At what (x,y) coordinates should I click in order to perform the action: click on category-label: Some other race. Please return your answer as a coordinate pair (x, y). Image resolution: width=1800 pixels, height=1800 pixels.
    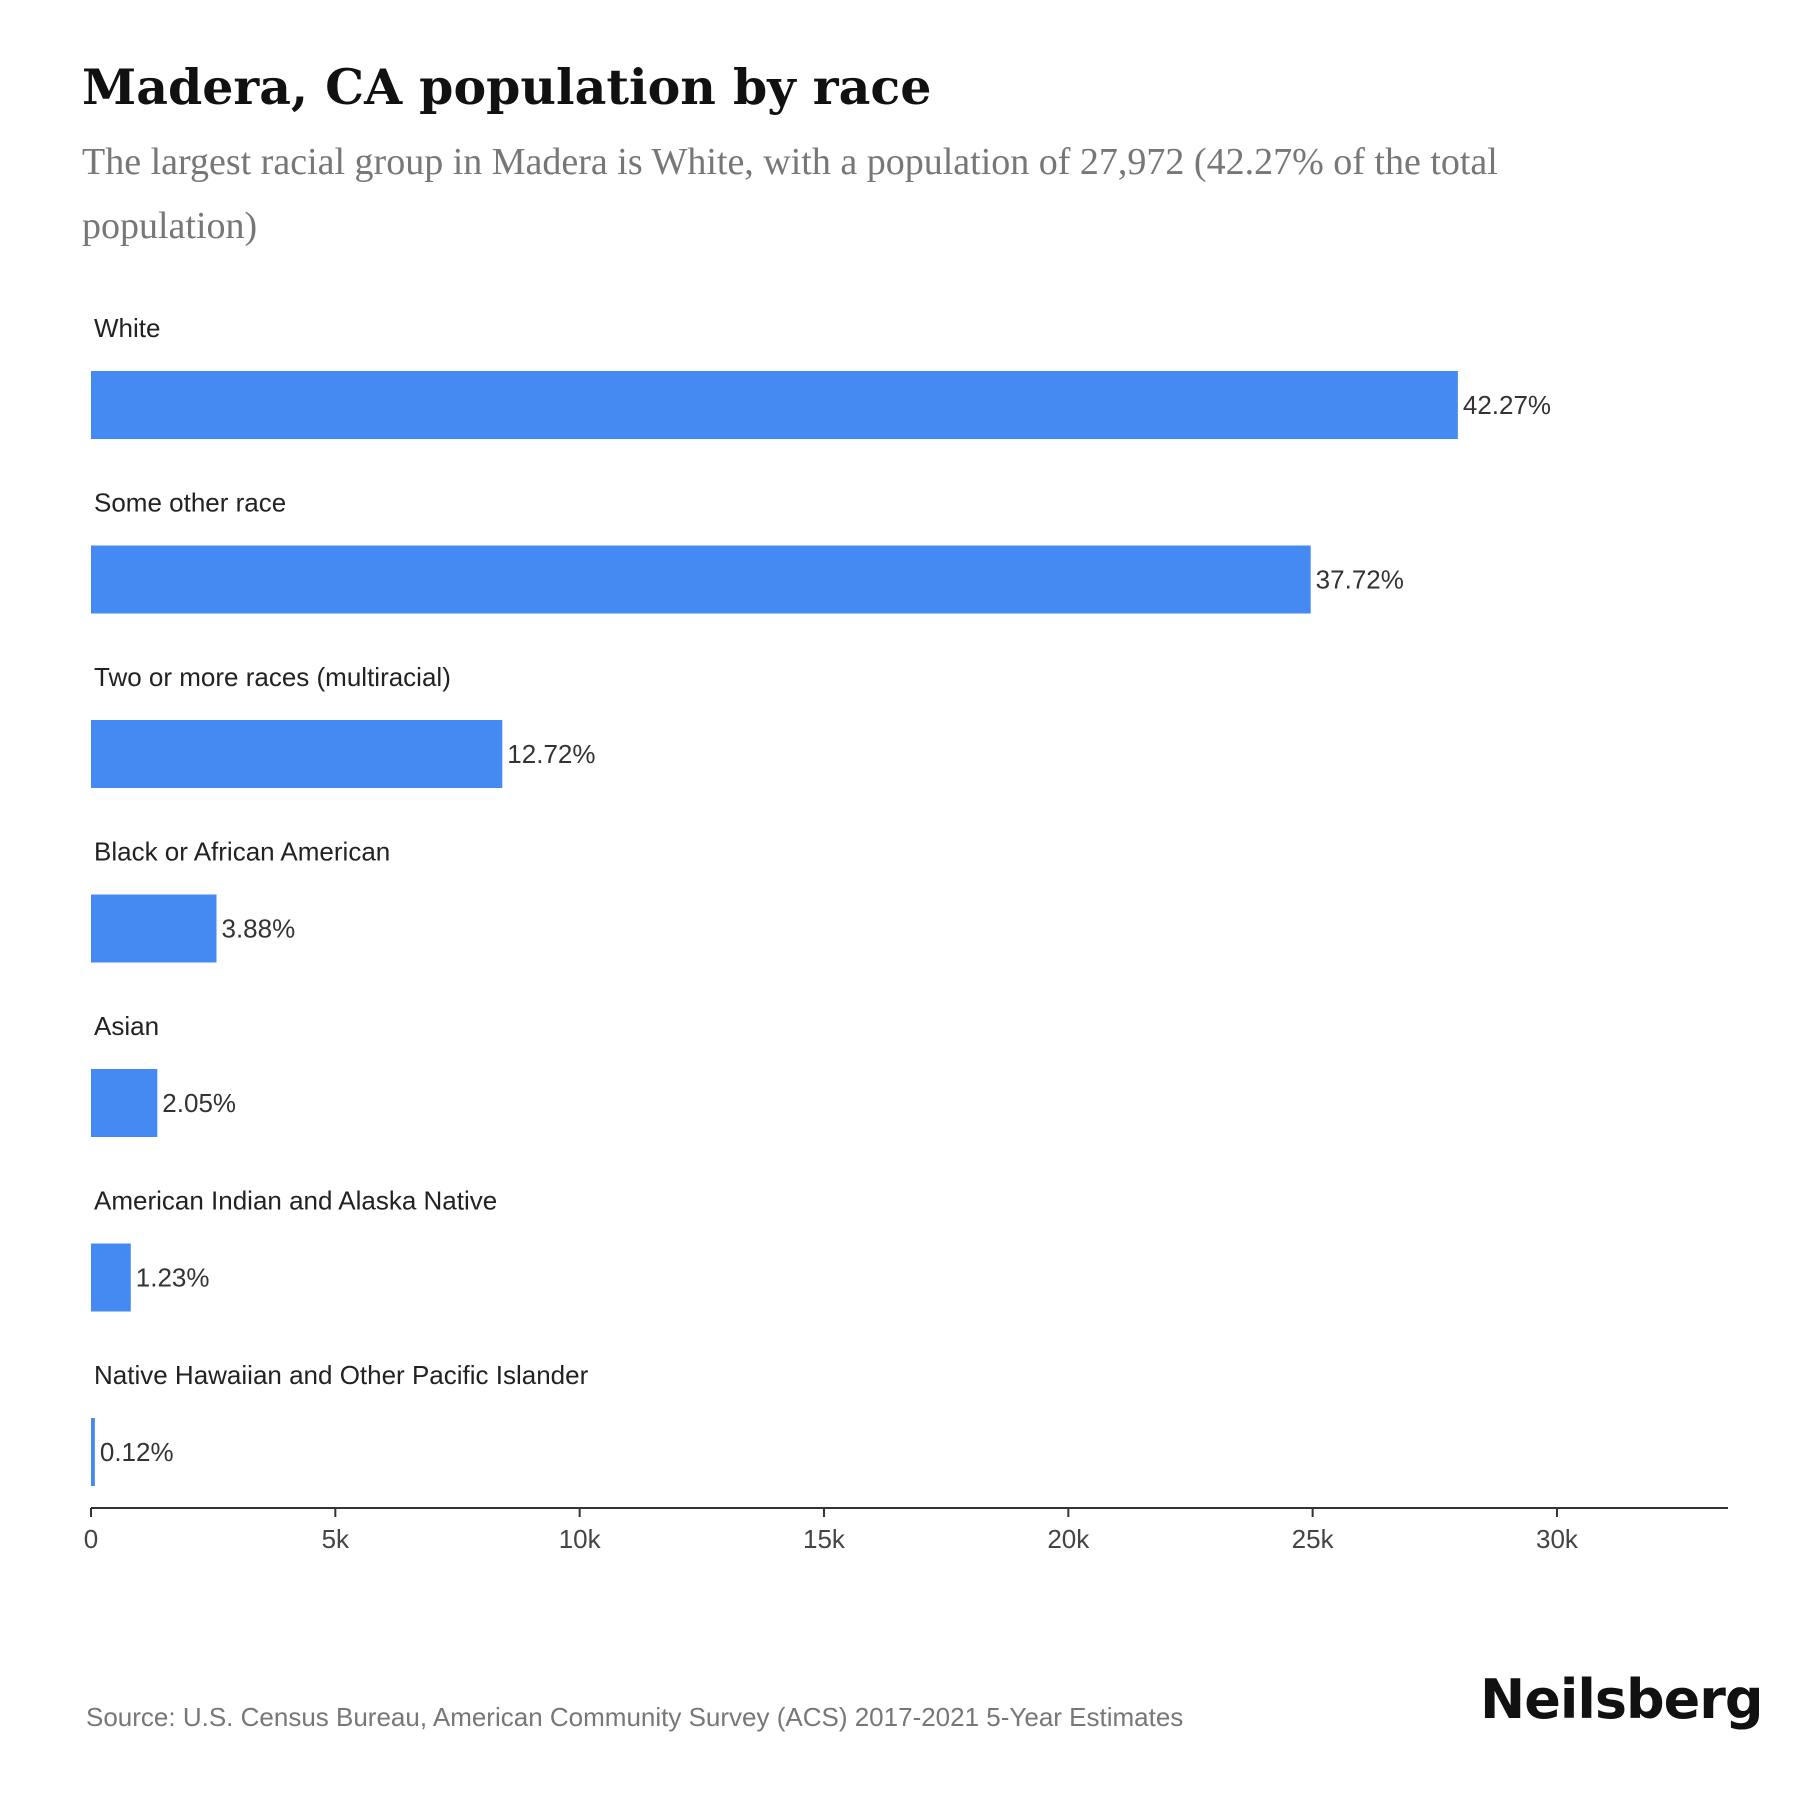
    Looking at the image, I should click on (190, 503).